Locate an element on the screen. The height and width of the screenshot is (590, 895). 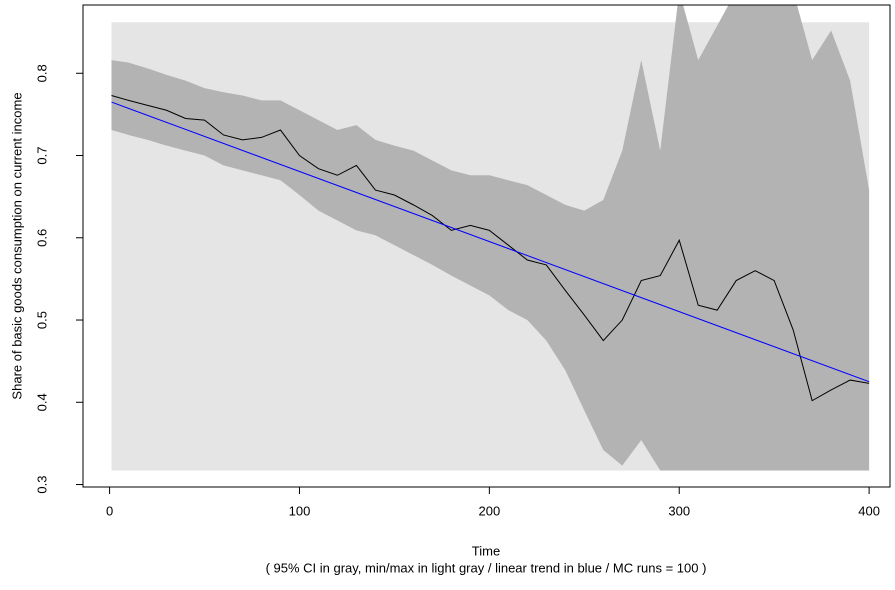
x-tick-label: 100 is located at coordinates (300, 510).